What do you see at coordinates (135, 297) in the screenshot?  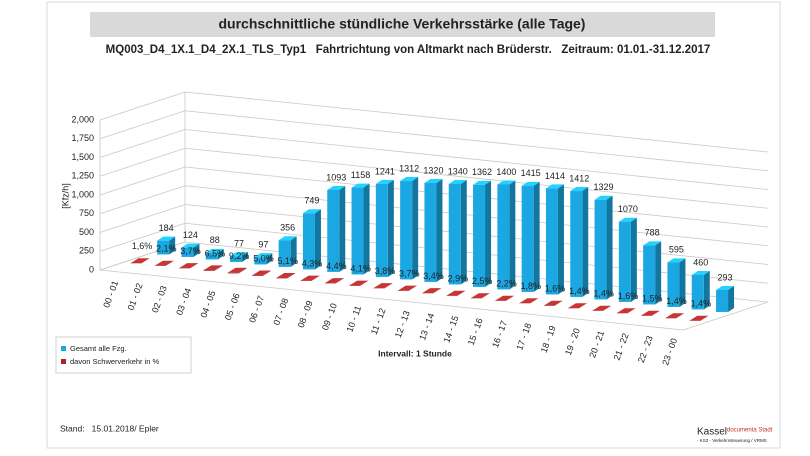 I see `x-tick-label: 01 - 02` at bounding box center [135, 297].